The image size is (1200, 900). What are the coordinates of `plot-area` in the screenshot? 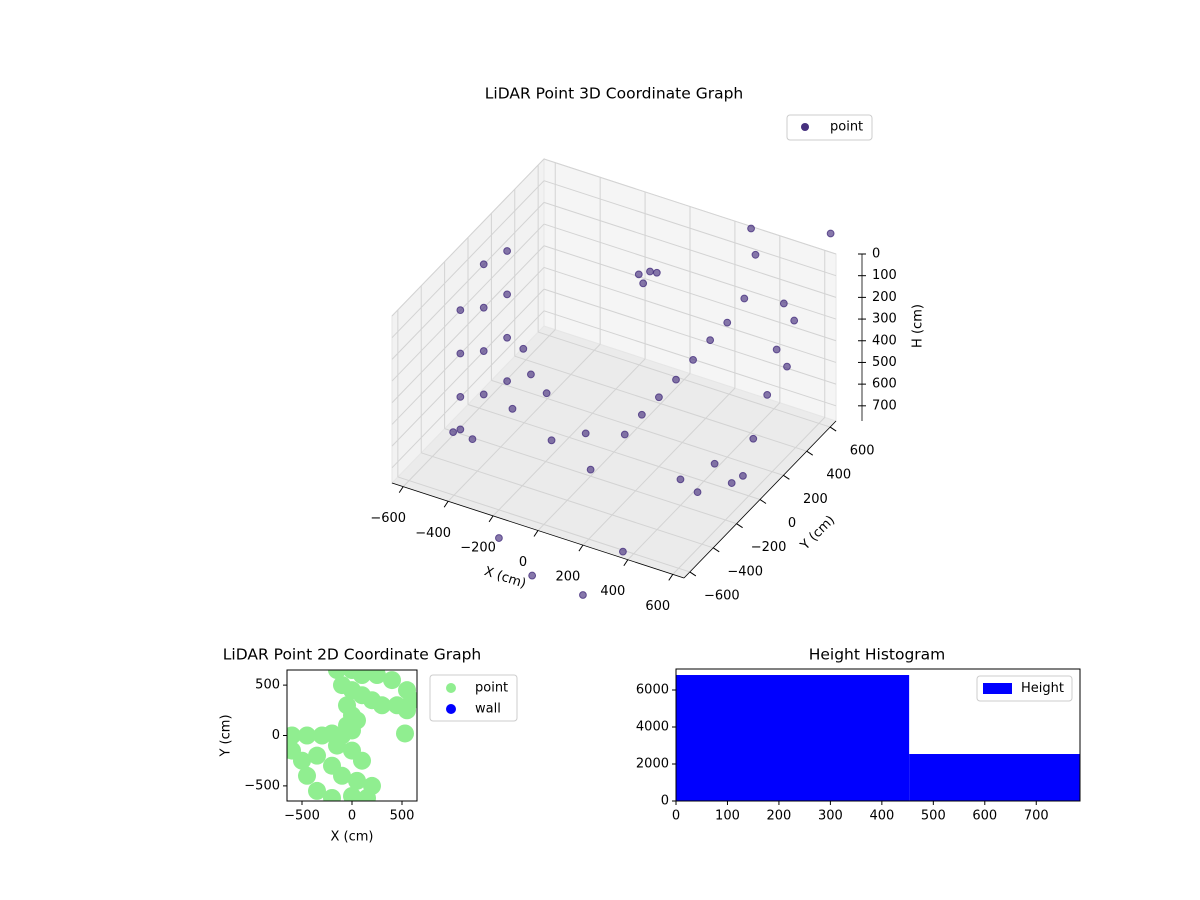 It's located at (352, 735).